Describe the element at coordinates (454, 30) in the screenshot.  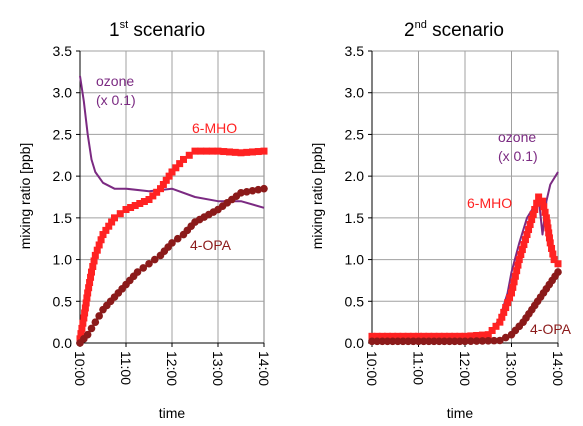
I see `chart-title: 2nd scenario` at that location.